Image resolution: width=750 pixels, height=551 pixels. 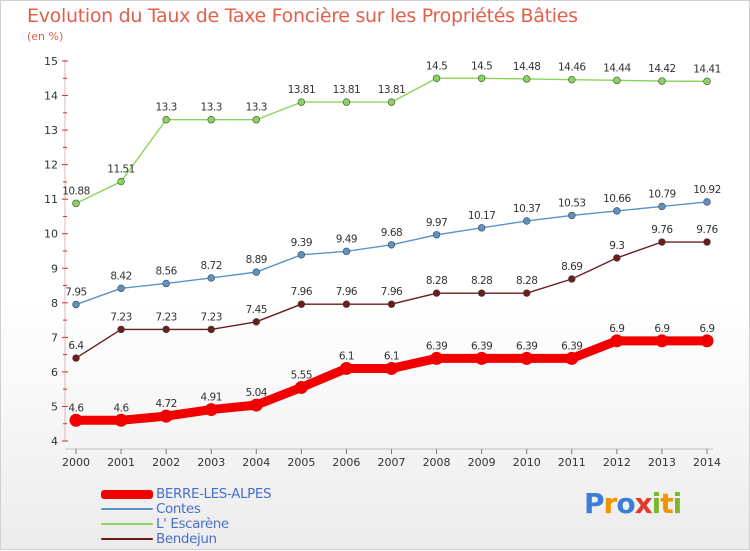 What do you see at coordinates (707, 190) in the screenshot?
I see `data-label-contes: 10.92` at bounding box center [707, 190].